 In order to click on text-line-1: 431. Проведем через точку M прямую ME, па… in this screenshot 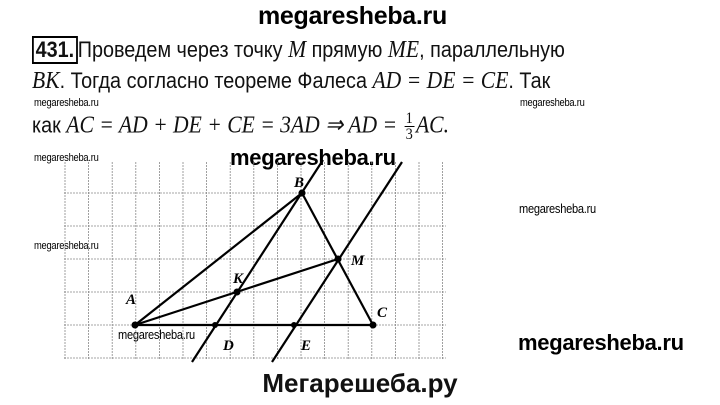, I will do `click(298, 50)`.